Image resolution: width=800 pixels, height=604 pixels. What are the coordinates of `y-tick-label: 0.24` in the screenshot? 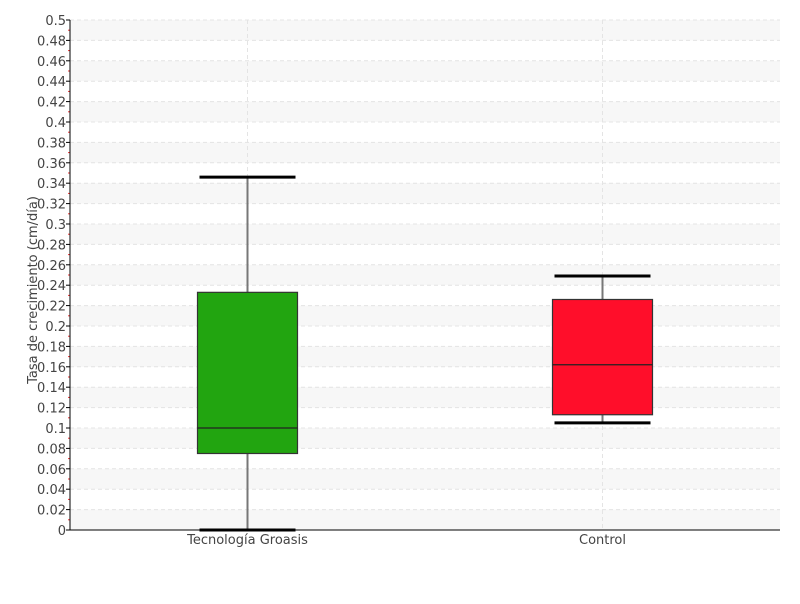 It's located at (51, 286).